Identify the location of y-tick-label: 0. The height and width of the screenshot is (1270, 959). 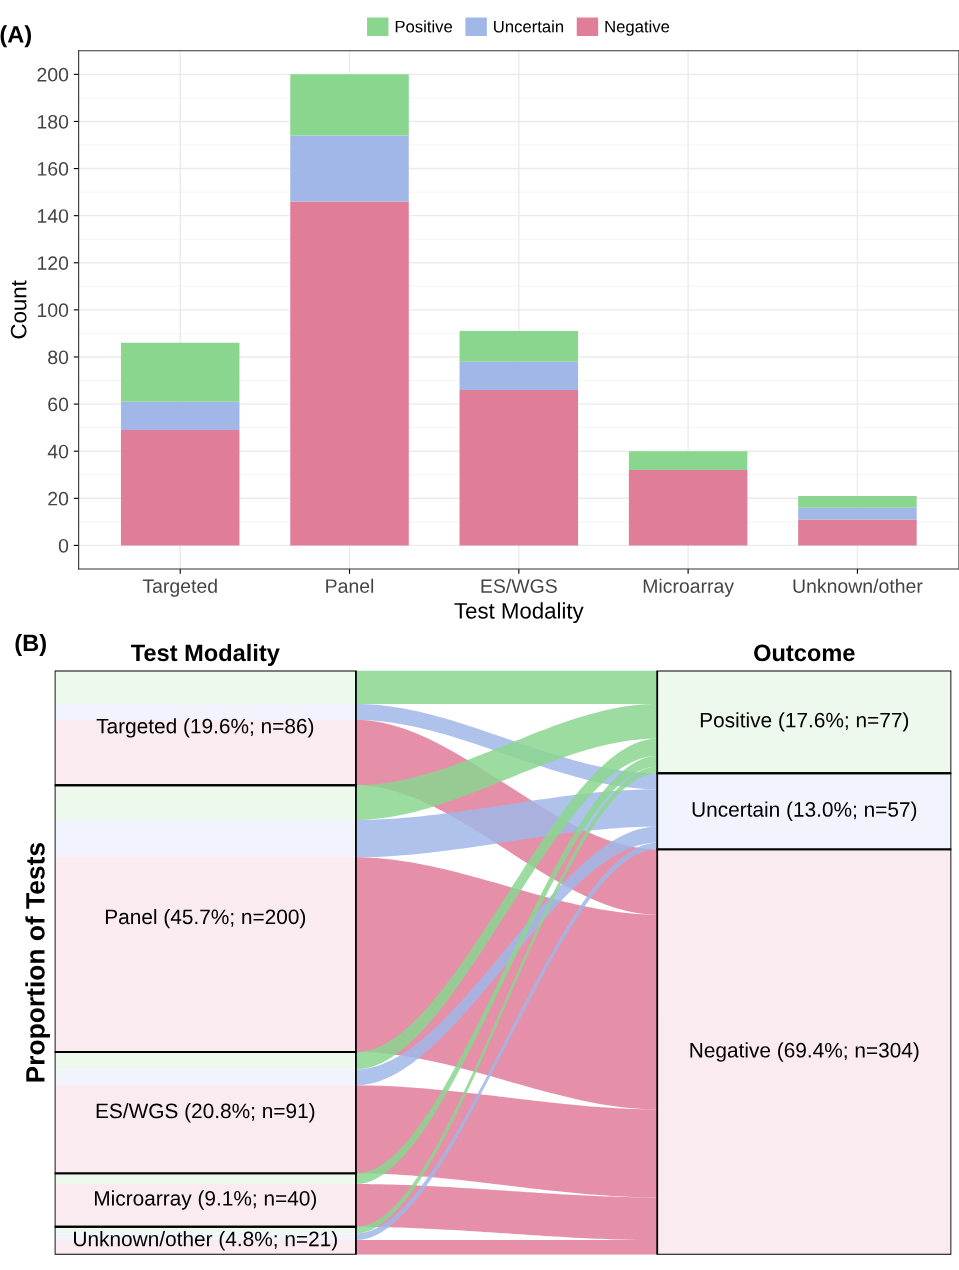
(63, 545).